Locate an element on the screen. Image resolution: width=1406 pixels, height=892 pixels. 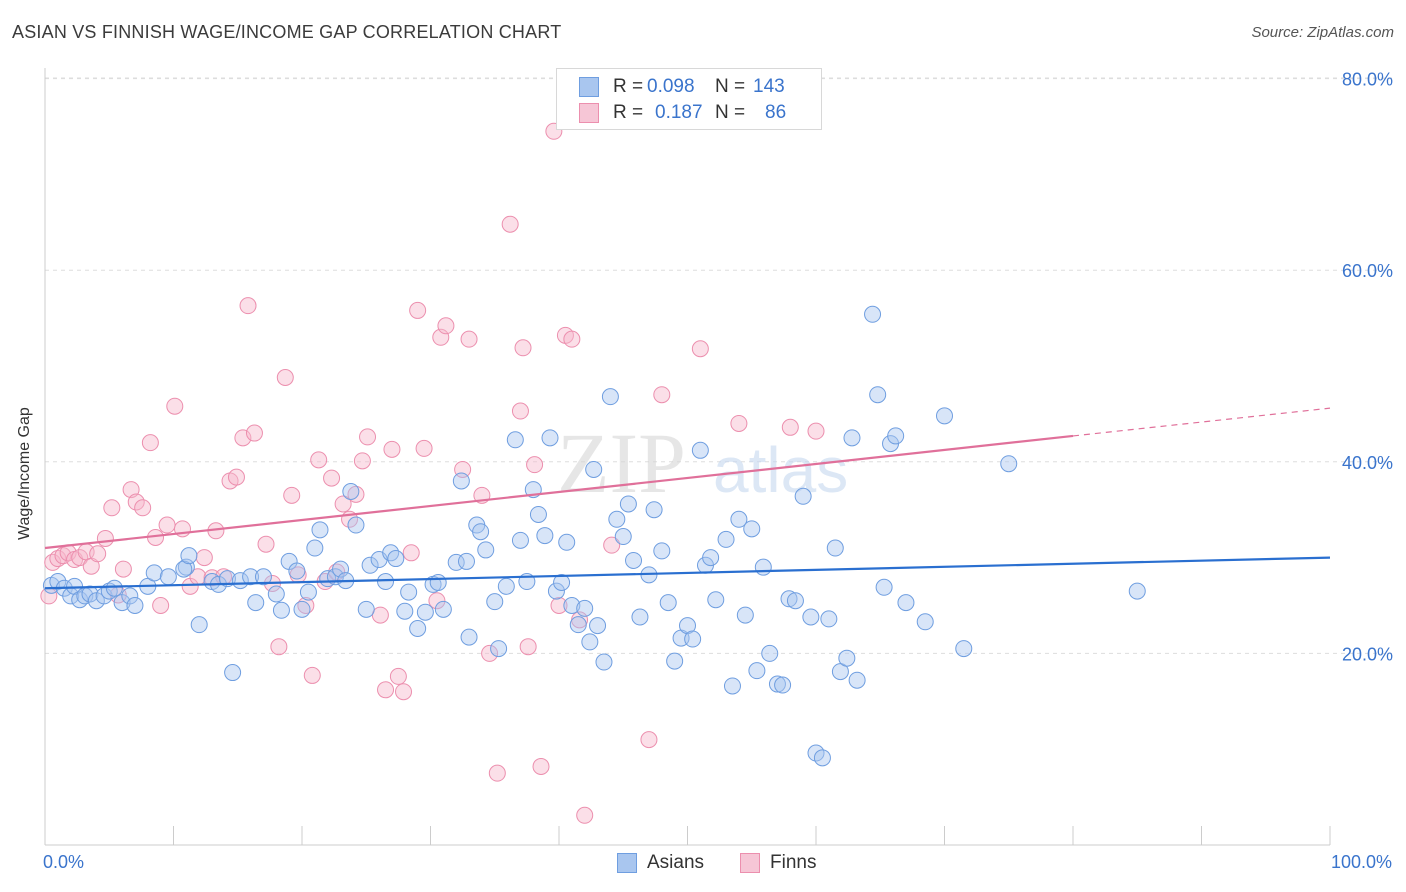
legend-item-finns: Finns is located at coordinates (778, 863).